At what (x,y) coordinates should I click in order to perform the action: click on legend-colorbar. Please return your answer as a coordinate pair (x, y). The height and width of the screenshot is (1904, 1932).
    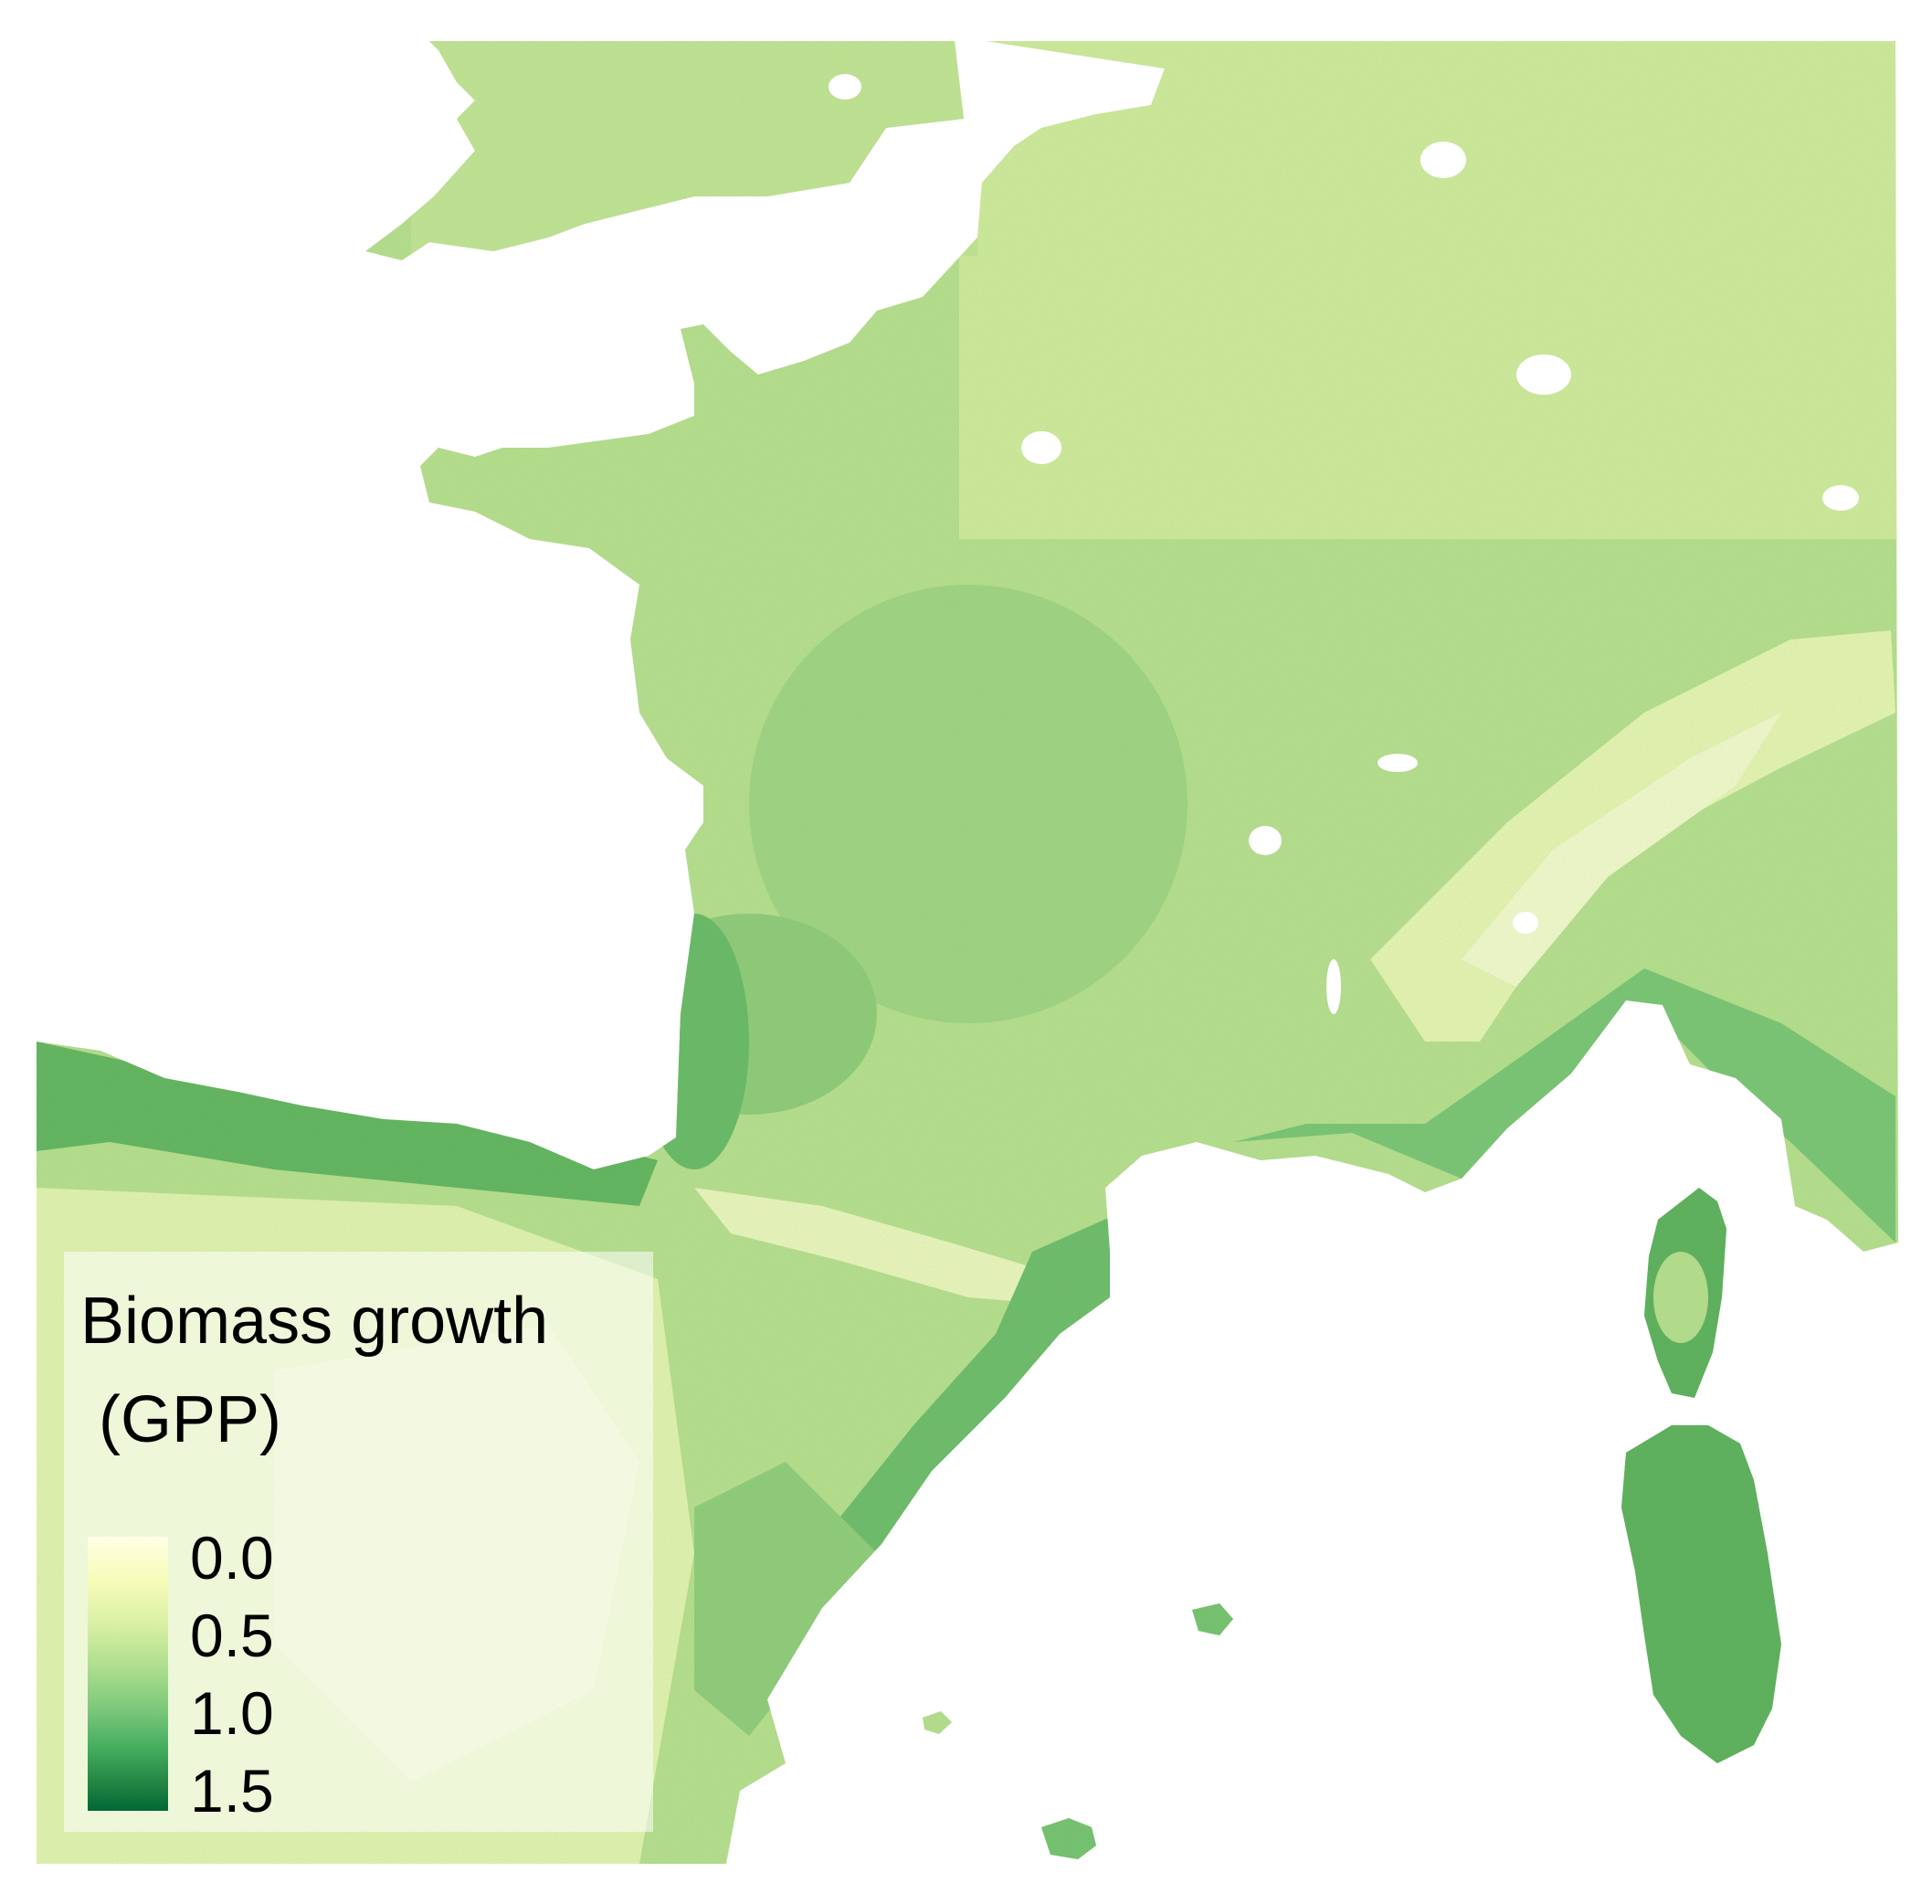
    Looking at the image, I should click on (128, 1674).